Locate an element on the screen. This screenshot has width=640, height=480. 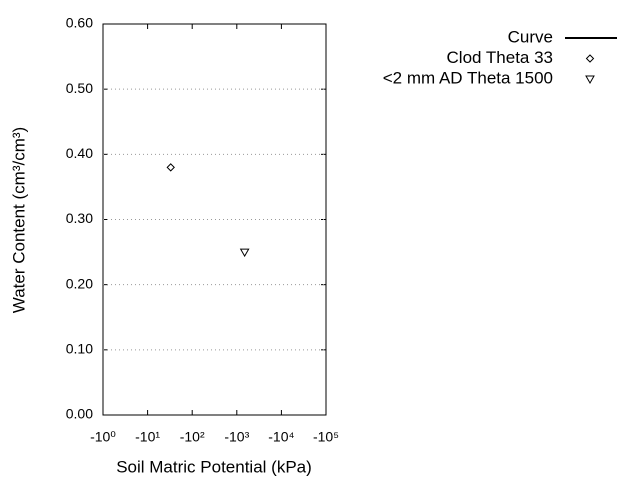
x-tick-label: -10⁴ is located at coordinates (281, 437).